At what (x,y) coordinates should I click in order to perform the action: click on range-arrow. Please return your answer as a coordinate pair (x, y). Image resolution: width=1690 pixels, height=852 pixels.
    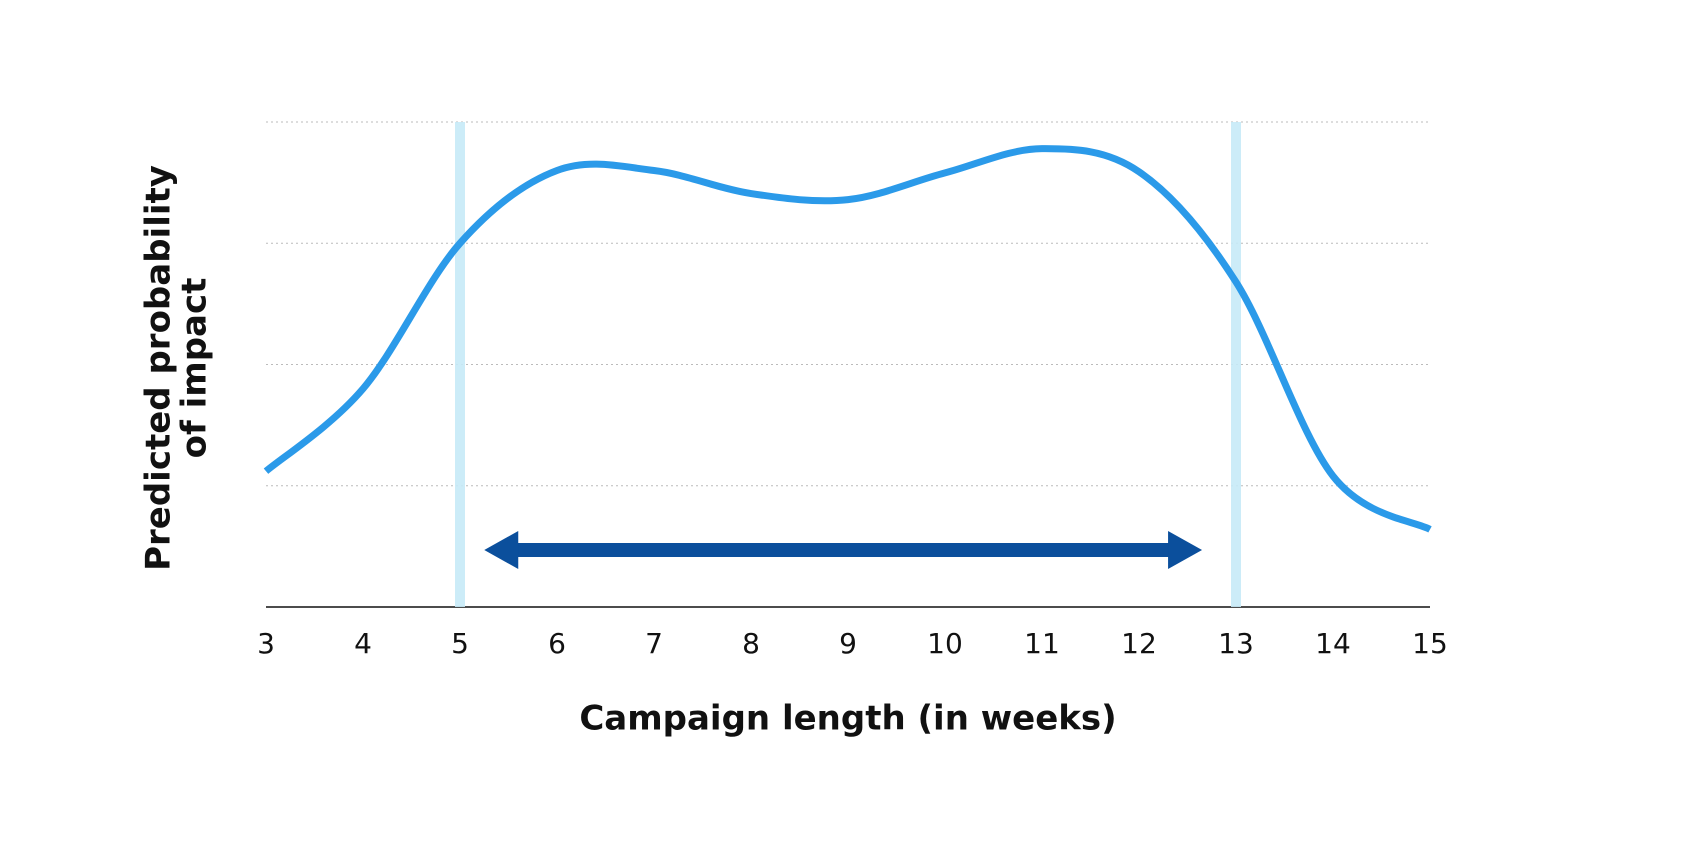
    Looking at the image, I should click on (843, 550).